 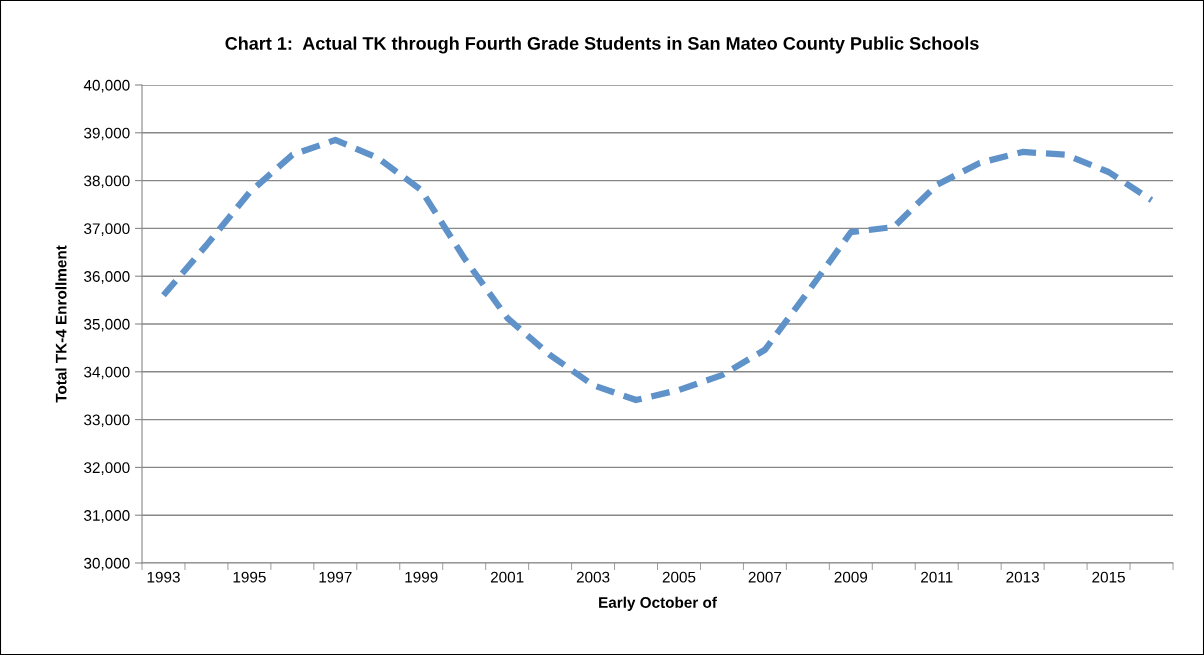 I want to click on y-tick-label: 40,000, so click(x=106, y=86).